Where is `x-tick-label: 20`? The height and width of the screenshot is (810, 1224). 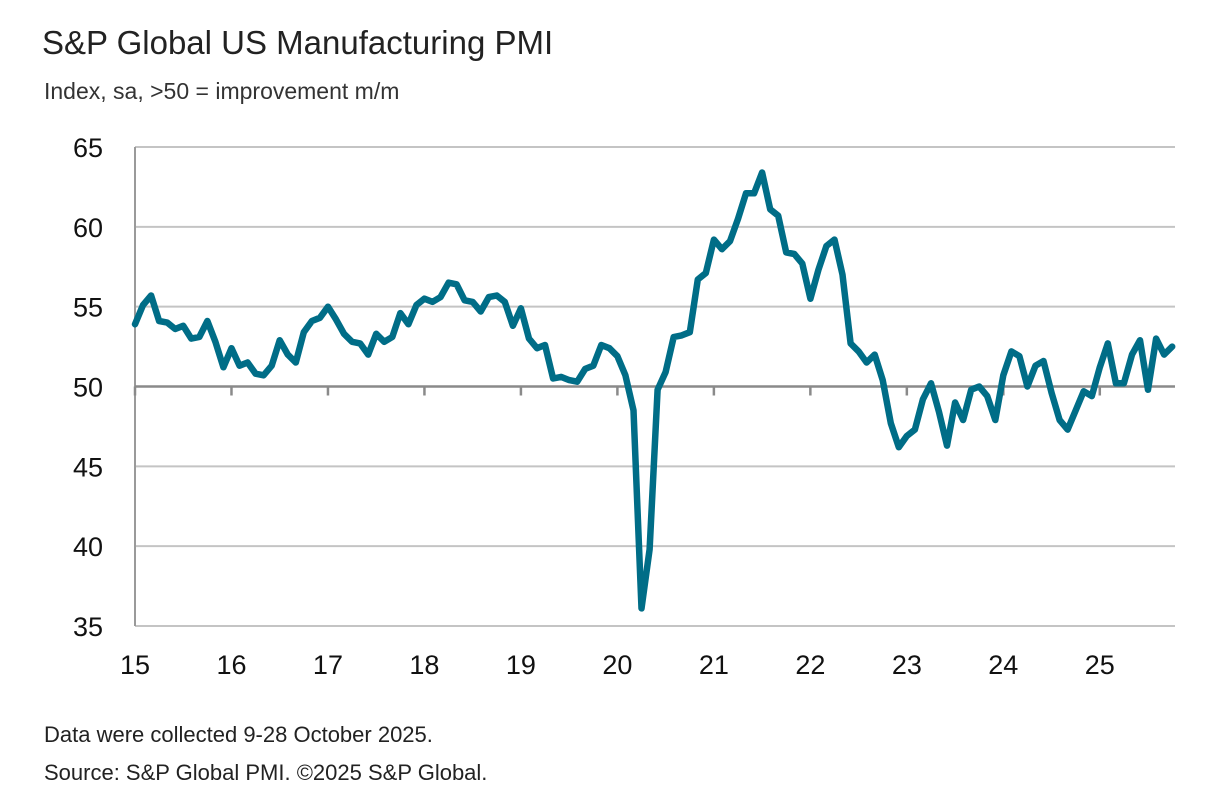 x-tick-label: 20 is located at coordinates (617, 665).